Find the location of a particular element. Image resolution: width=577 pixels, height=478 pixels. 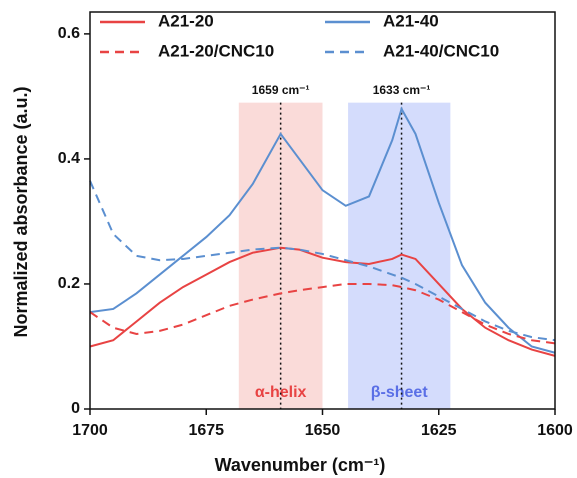

y-axis-title: Normalized absorbance (a.u.) is located at coordinates (21, 211).